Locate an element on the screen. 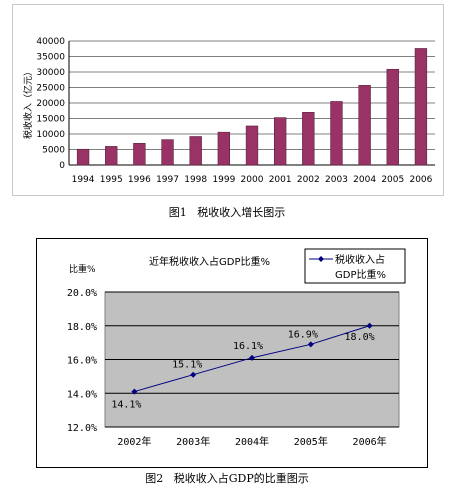 This screenshot has width=454, height=488. y-tick-label: 25000 is located at coordinates (50, 89).